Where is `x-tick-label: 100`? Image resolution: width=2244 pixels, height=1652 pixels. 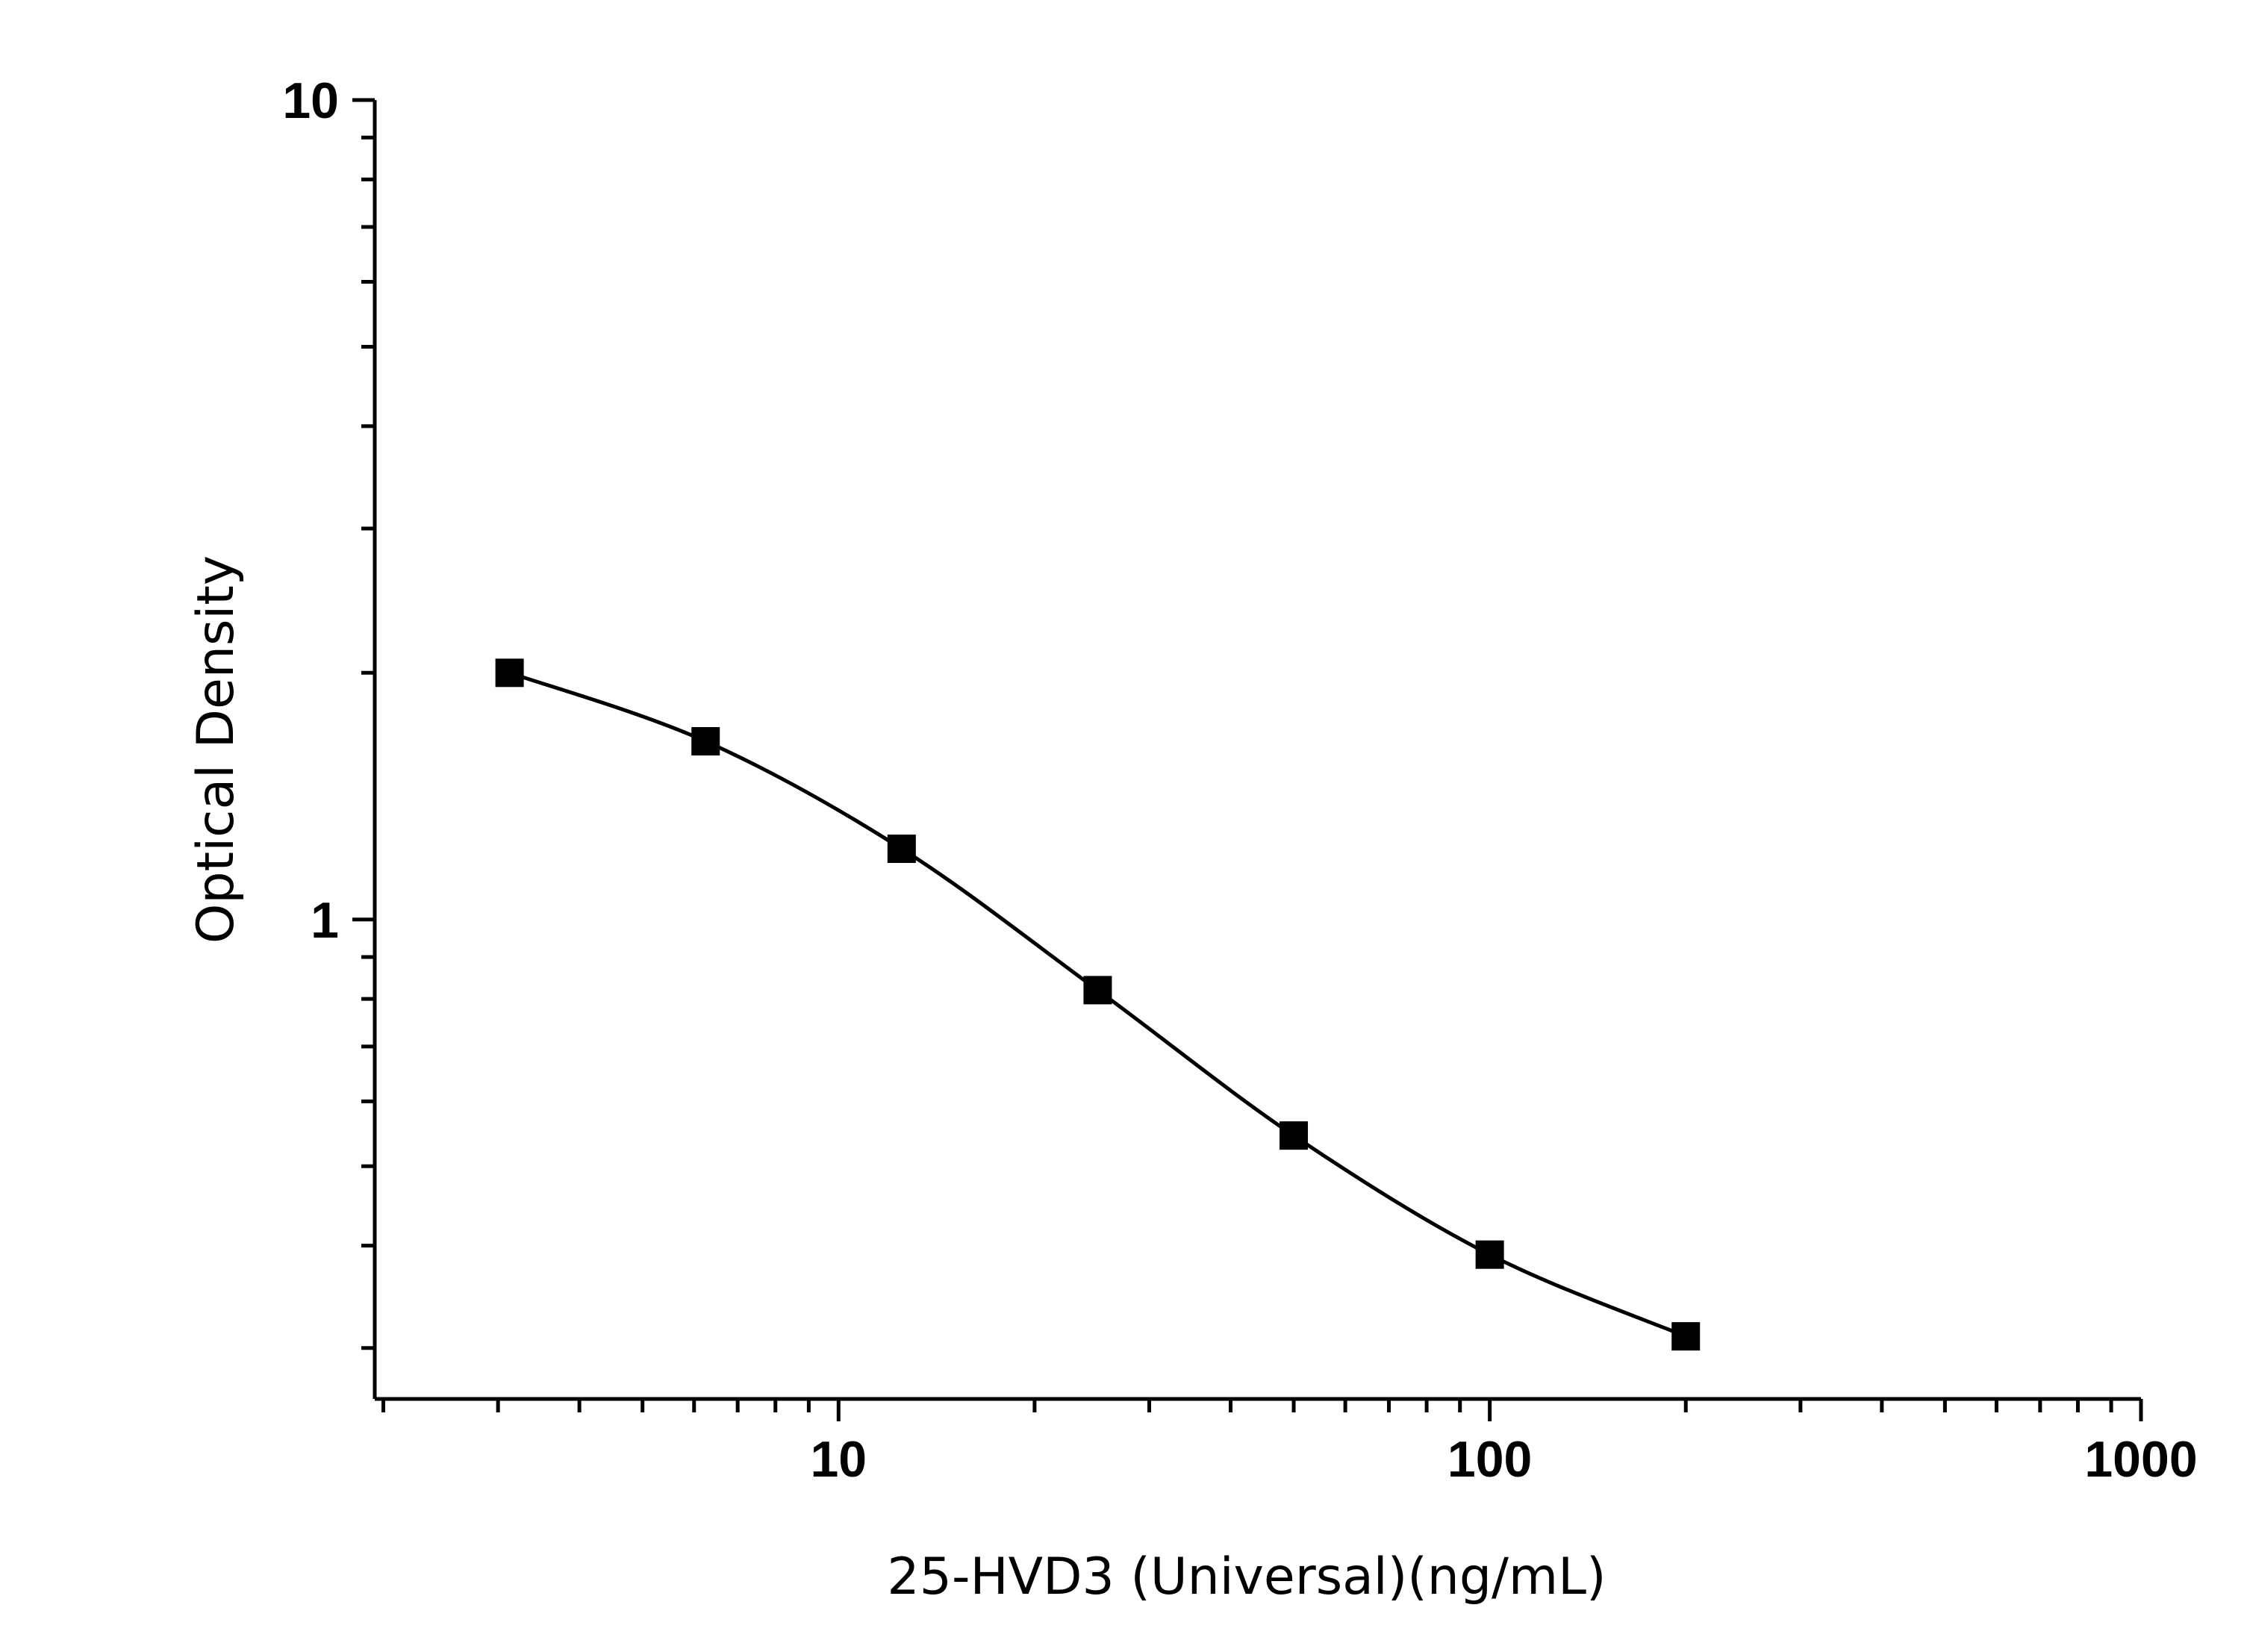 x-tick-label: 100 is located at coordinates (1489, 1460).